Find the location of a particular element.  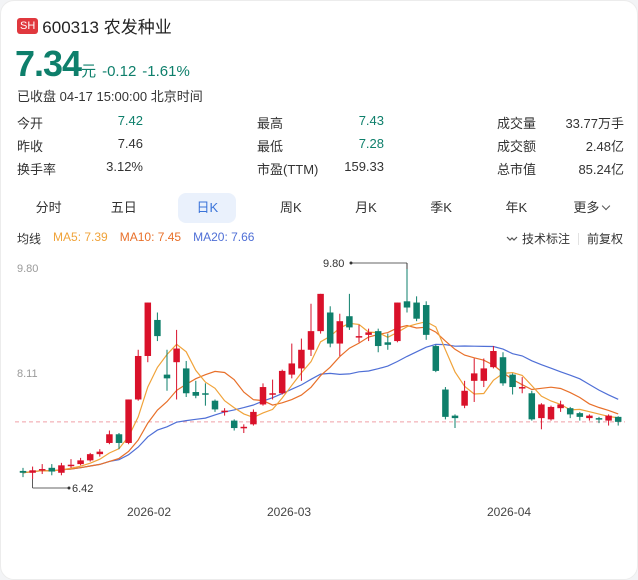

tab-more: 更多 is located at coordinates (591, 208).